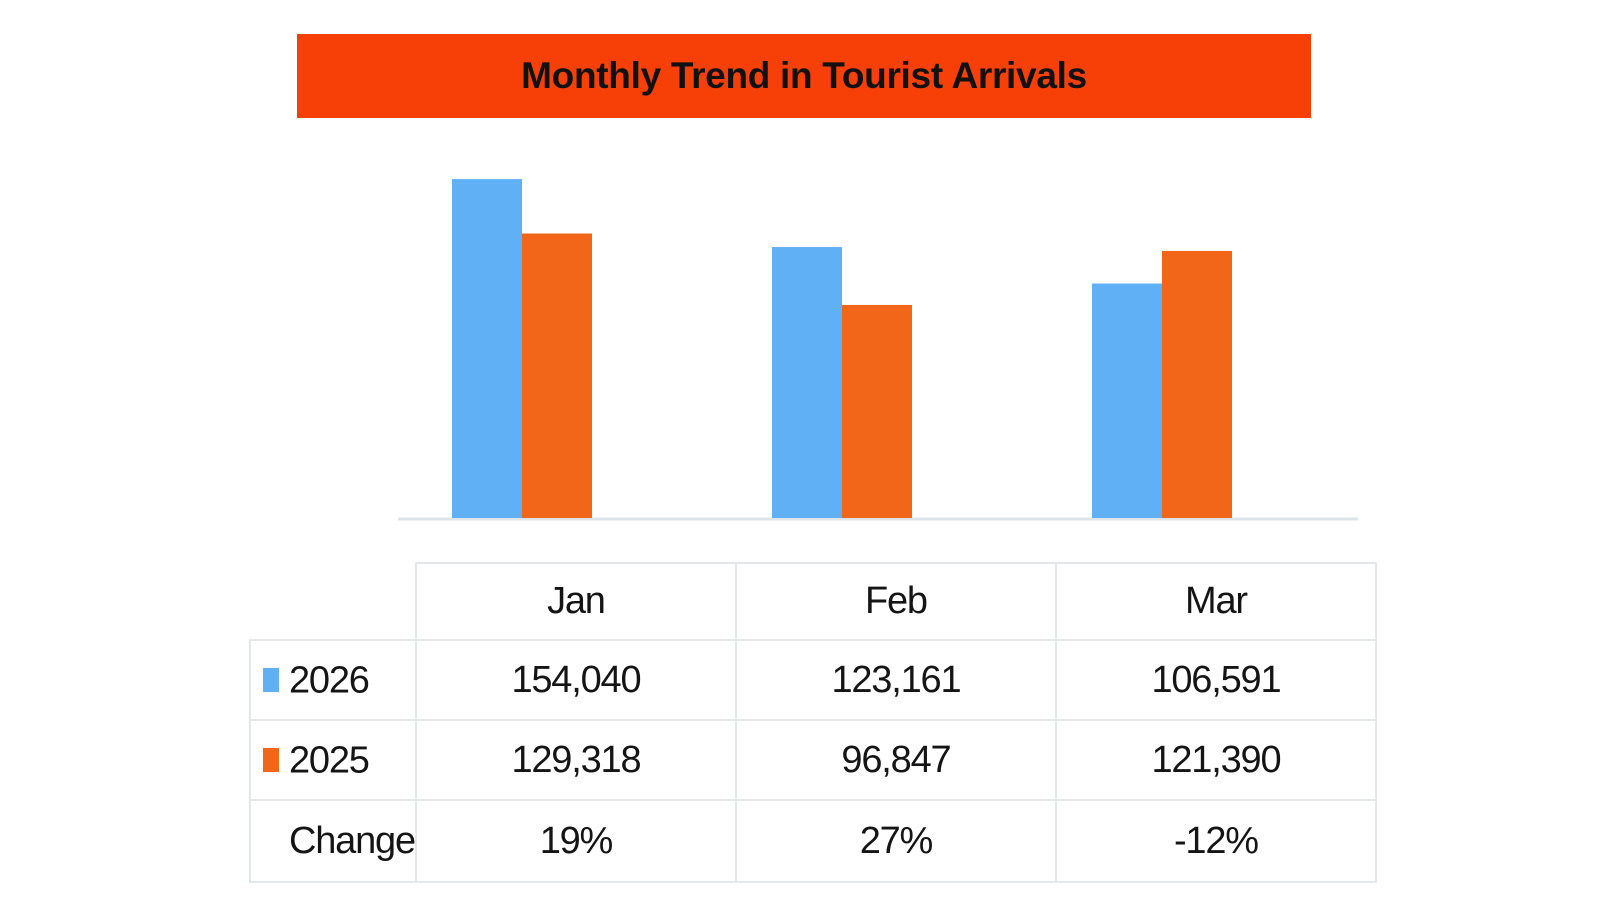 The width and height of the screenshot is (1600, 900). What do you see at coordinates (575, 841) in the screenshot?
I see `table-cell: 19%` at bounding box center [575, 841].